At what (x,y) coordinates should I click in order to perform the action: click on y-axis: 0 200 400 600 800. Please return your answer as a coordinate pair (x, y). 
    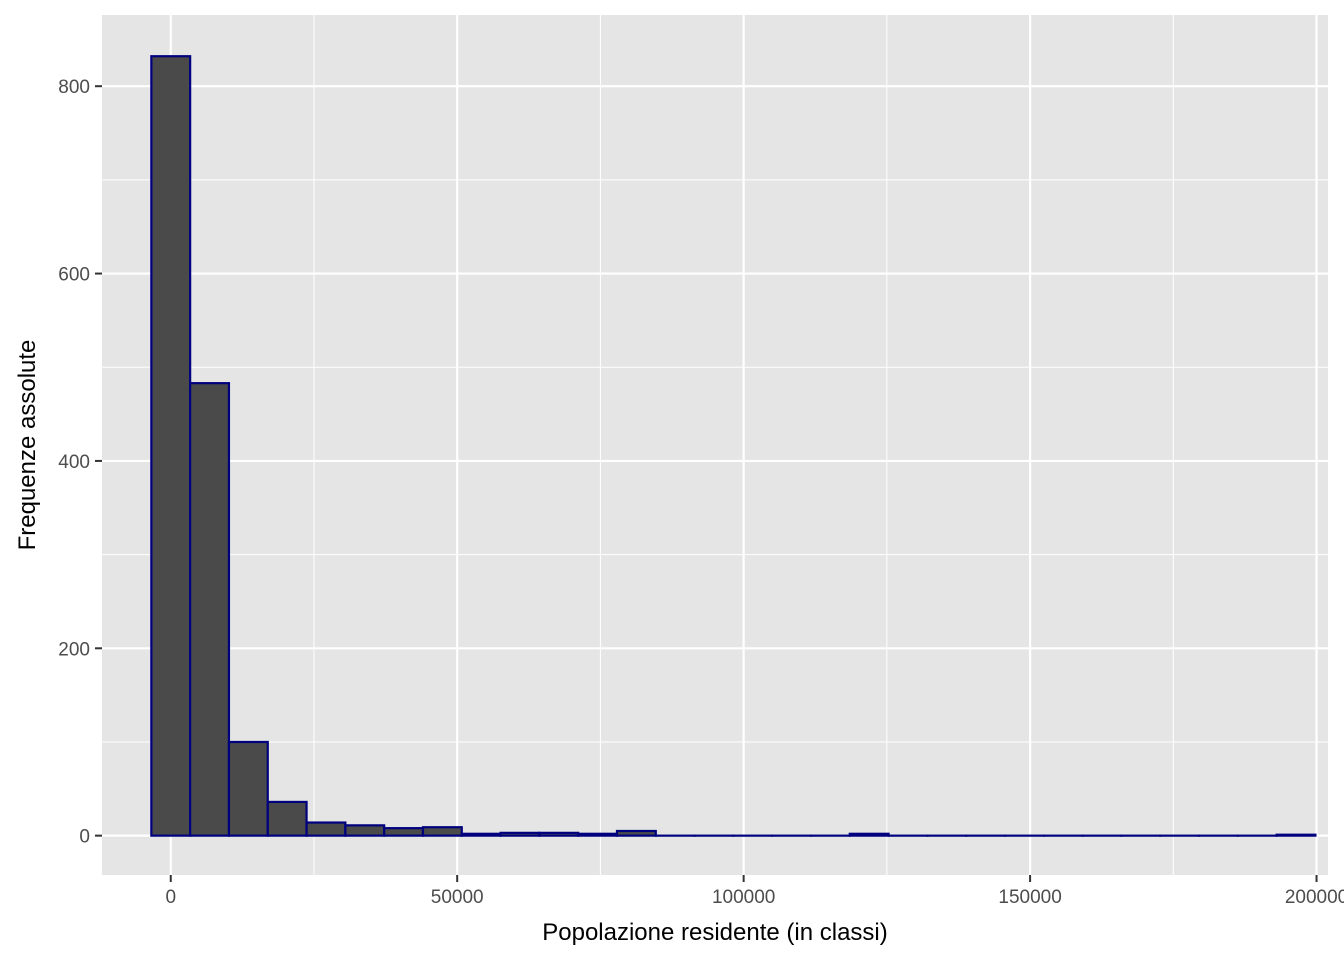
    Looking at the image, I should click on (80, 462).